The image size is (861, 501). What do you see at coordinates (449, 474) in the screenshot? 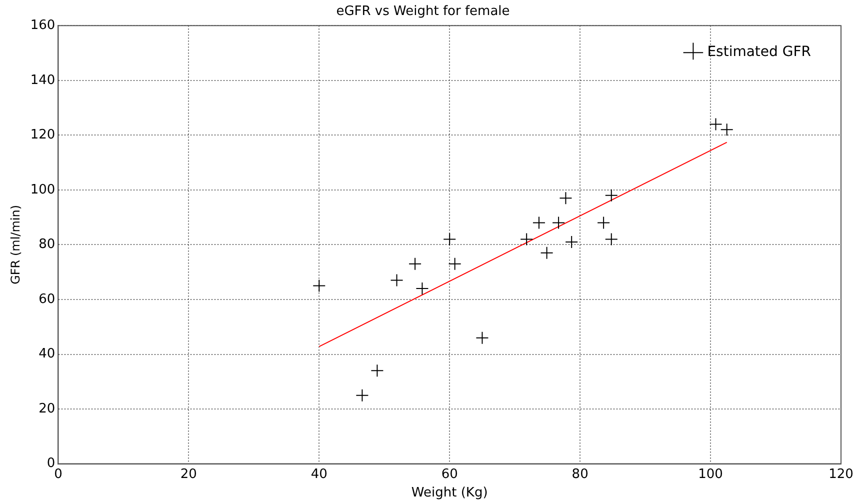
I see `x-tick-label: 60` at bounding box center [449, 474].